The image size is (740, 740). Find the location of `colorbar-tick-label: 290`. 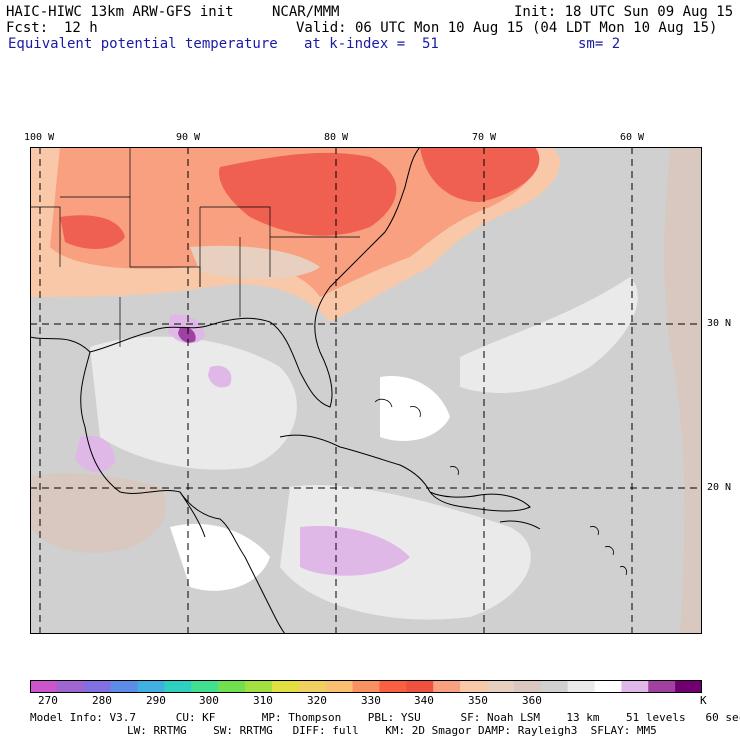

colorbar-tick-label: 290 is located at coordinates (156, 700).